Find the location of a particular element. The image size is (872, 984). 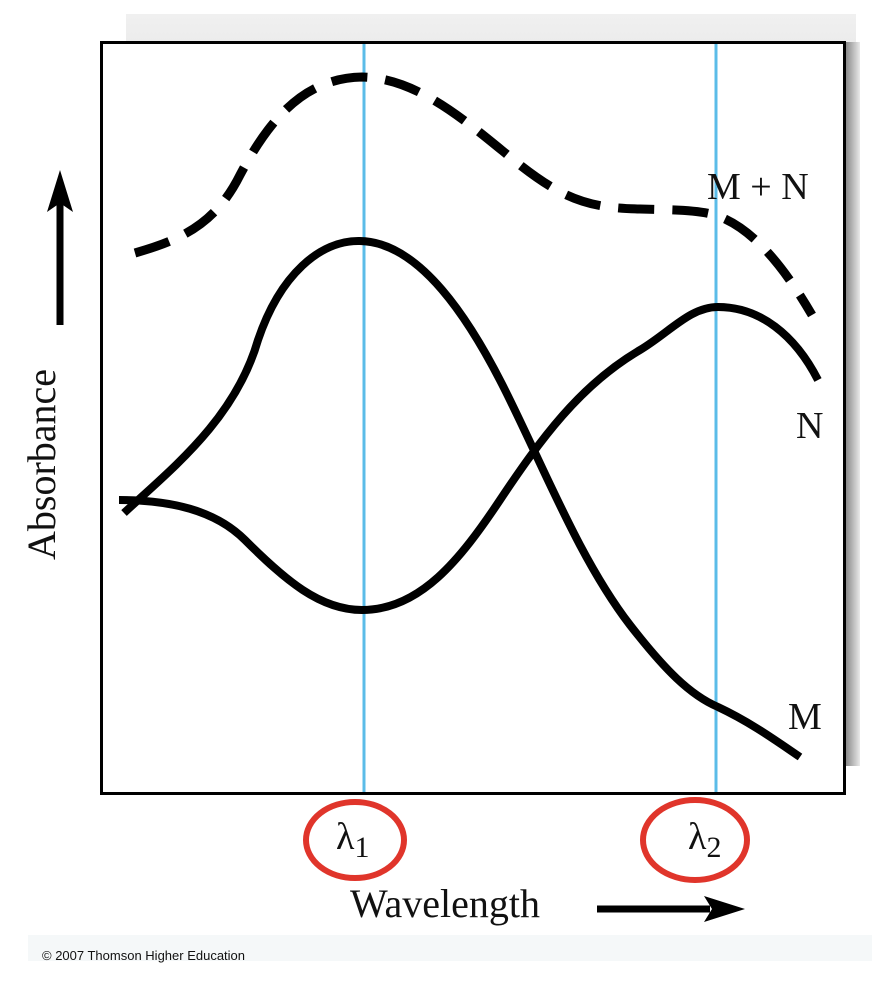

lambda2-label: λ2 is located at coordinates (704, 840).